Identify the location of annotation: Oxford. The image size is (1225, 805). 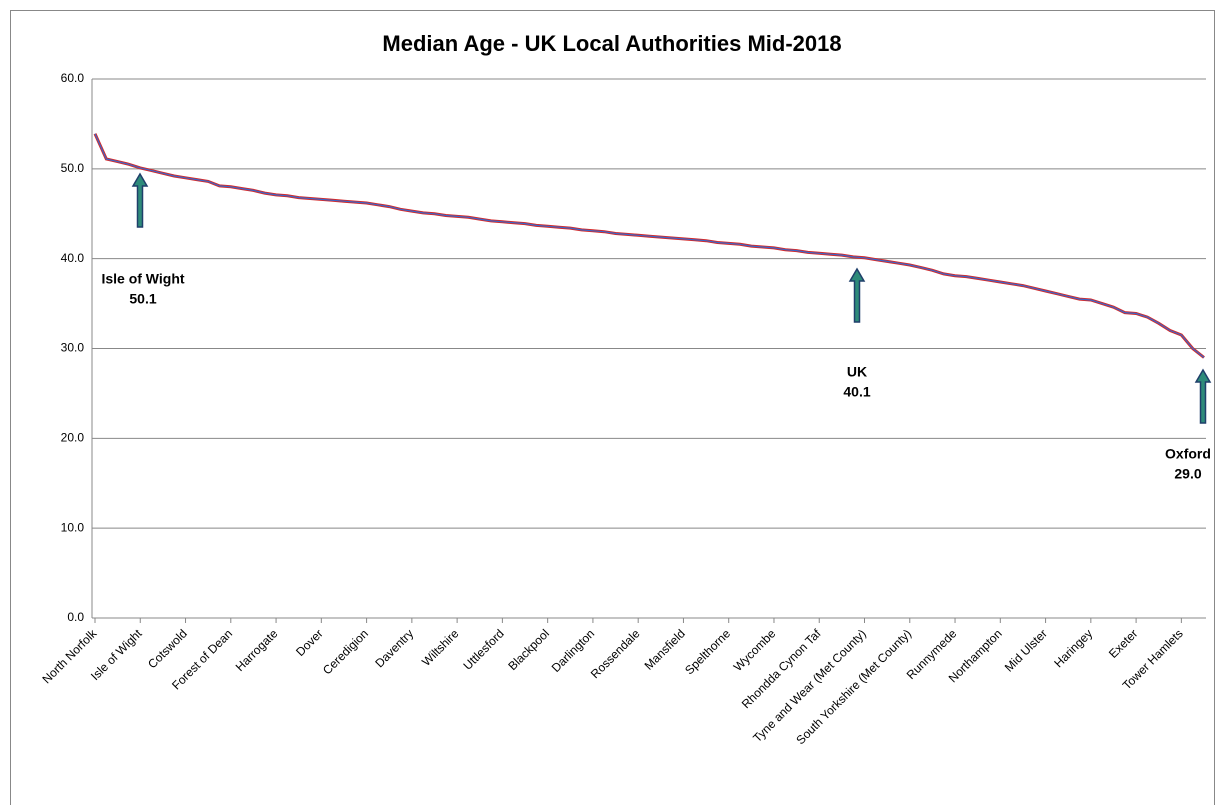
(1188, 454).